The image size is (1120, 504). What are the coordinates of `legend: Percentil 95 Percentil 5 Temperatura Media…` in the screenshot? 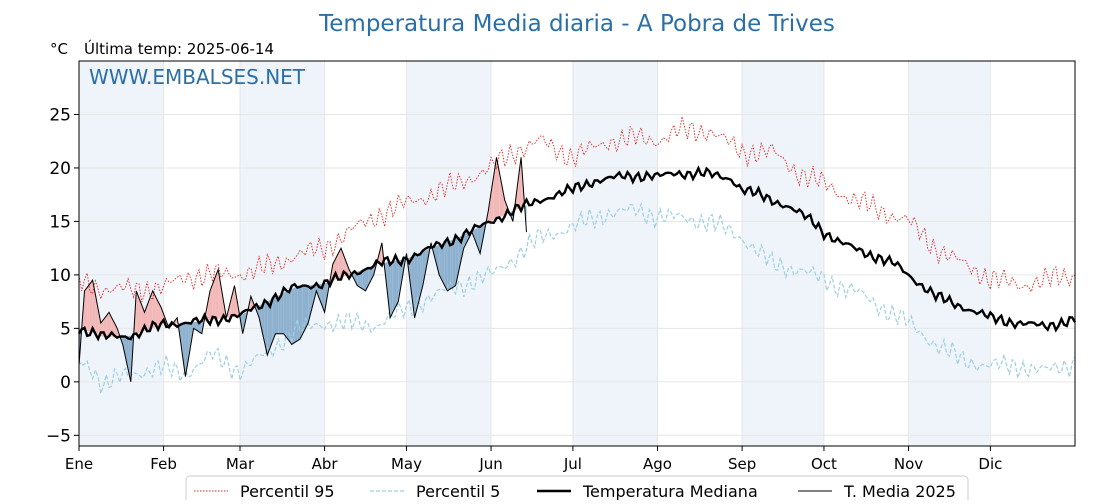 It's located at (577, 488).